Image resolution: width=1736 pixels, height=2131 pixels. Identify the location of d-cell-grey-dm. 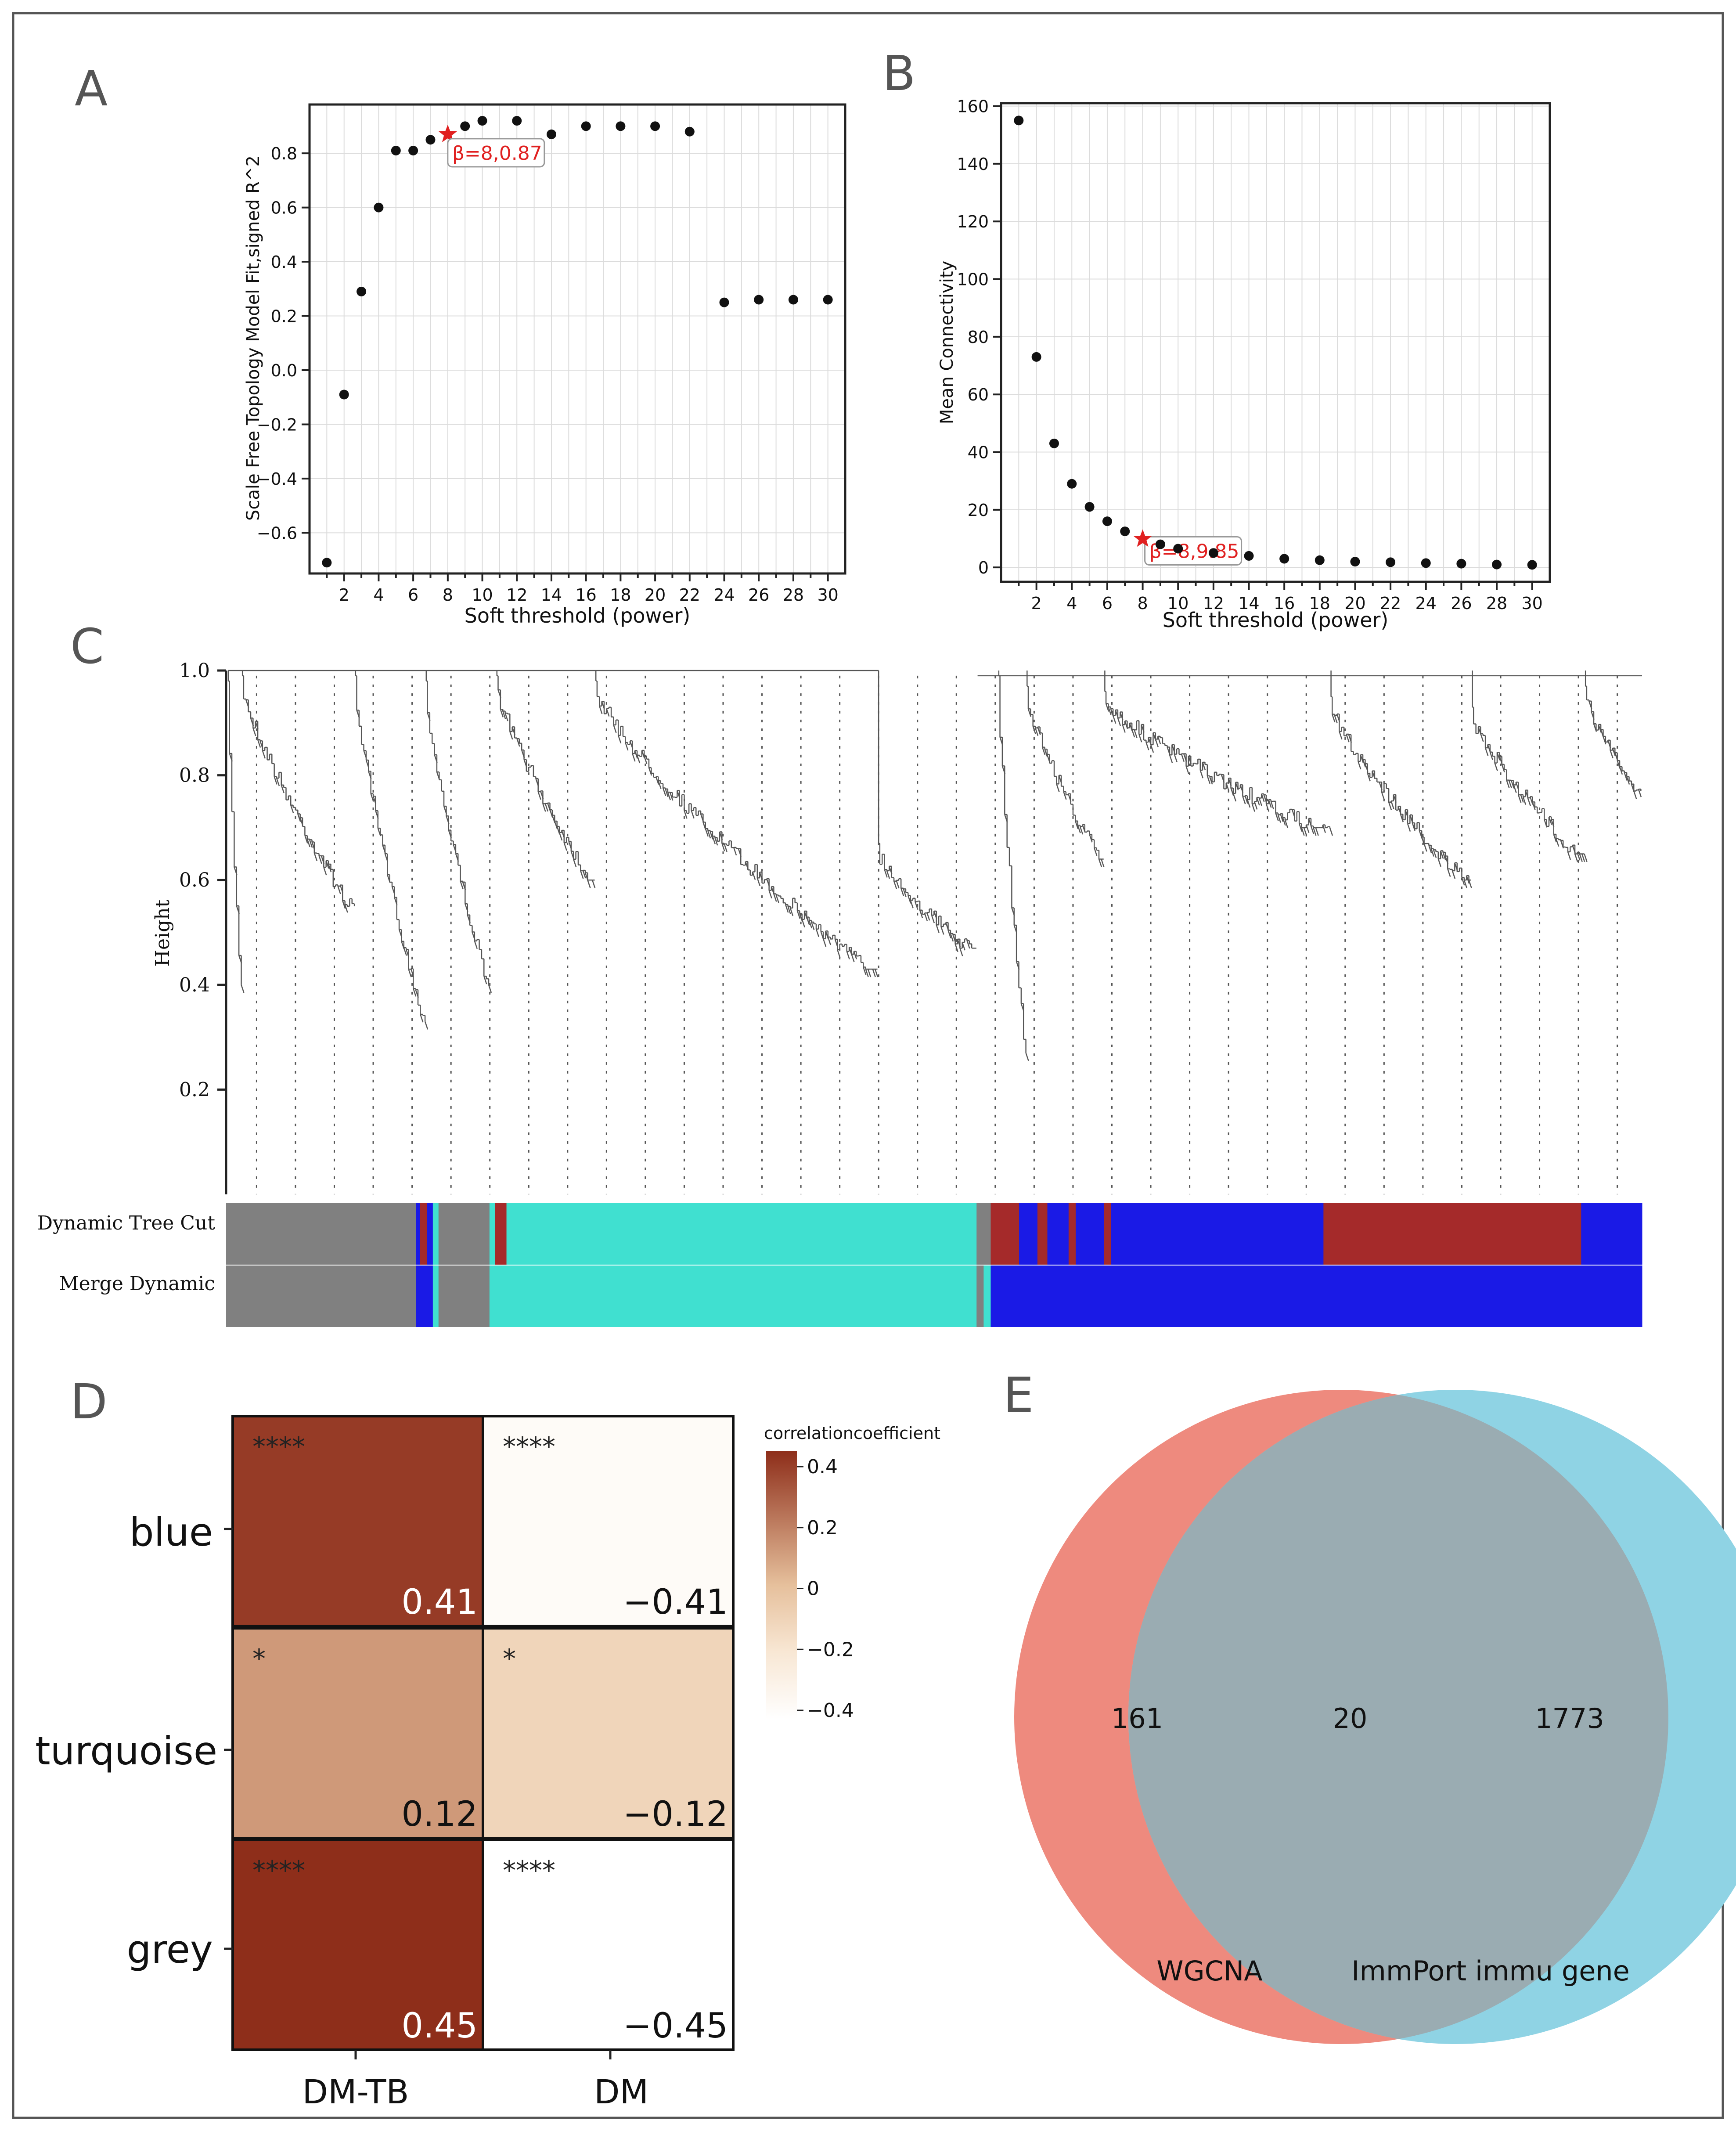
(608, 1945).